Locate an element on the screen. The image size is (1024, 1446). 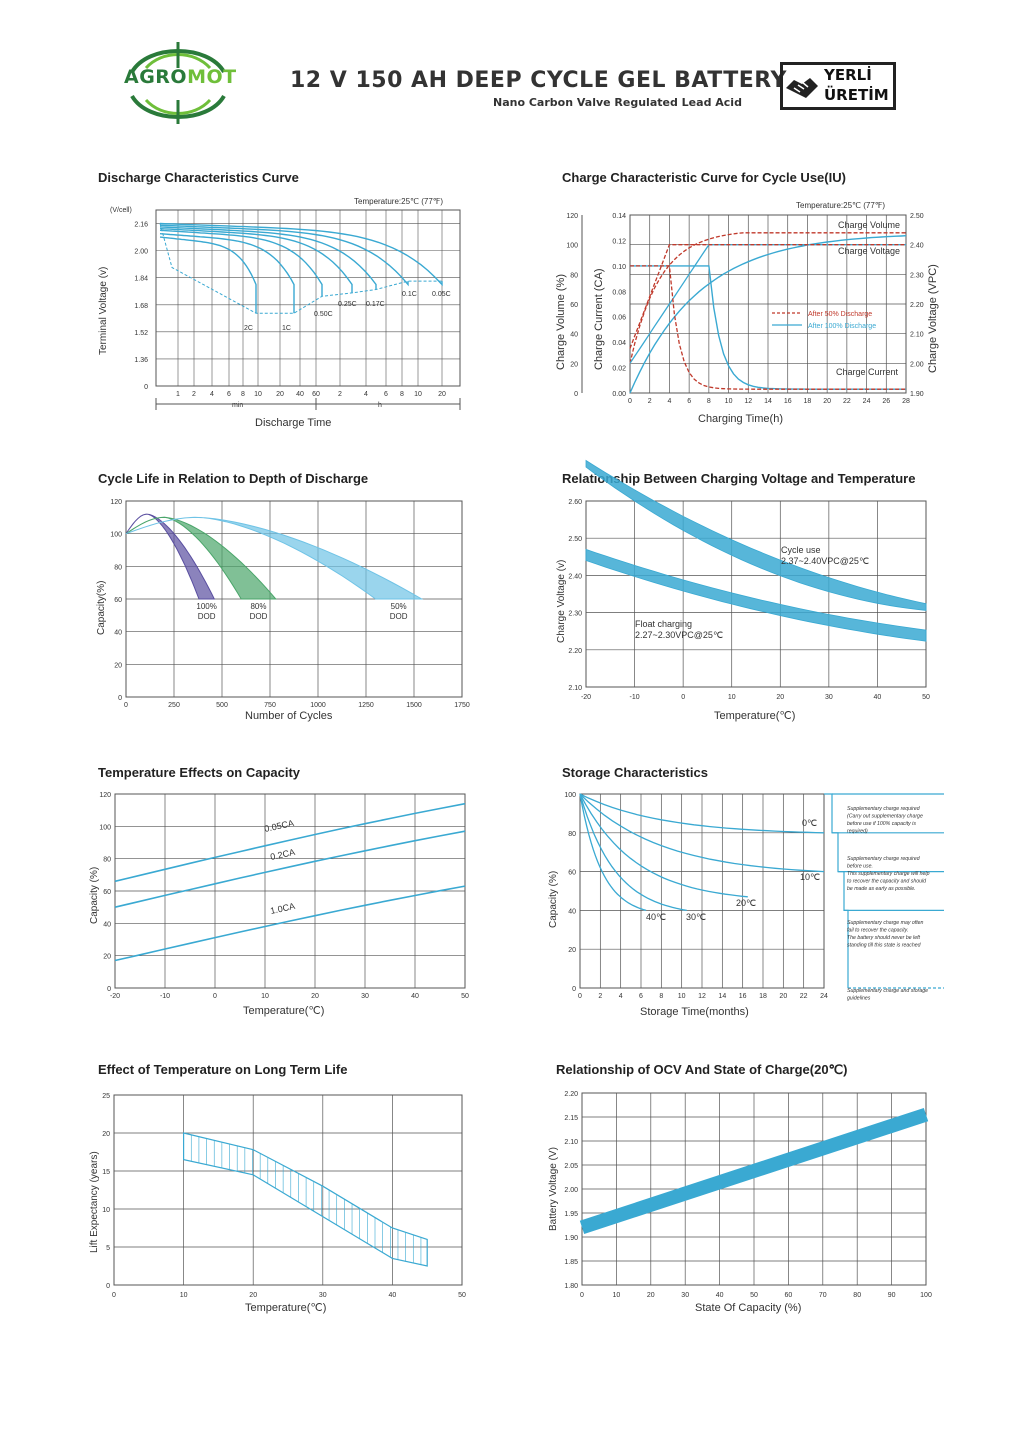
chargevoltage-xtick: 10 is located at coordinates (732, 697).